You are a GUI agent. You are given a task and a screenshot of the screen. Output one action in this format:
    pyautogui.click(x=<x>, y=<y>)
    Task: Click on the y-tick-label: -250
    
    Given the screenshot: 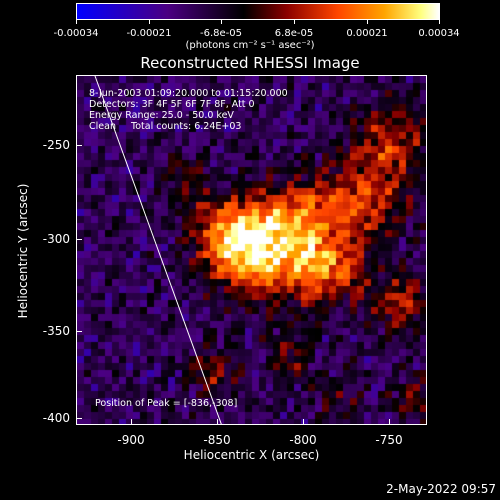 What is the action you would take?
    pyautogui.click(x=56, y=145)
    